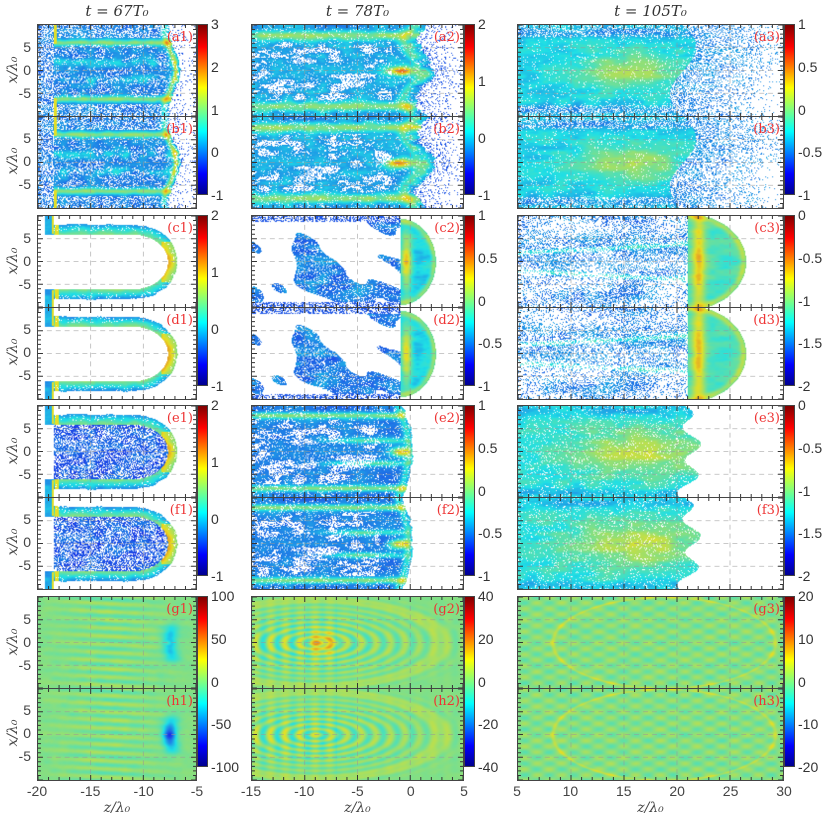 This screenshot has width=830, height=819. I want to click on panel-label: (d1), so click(179, 320).